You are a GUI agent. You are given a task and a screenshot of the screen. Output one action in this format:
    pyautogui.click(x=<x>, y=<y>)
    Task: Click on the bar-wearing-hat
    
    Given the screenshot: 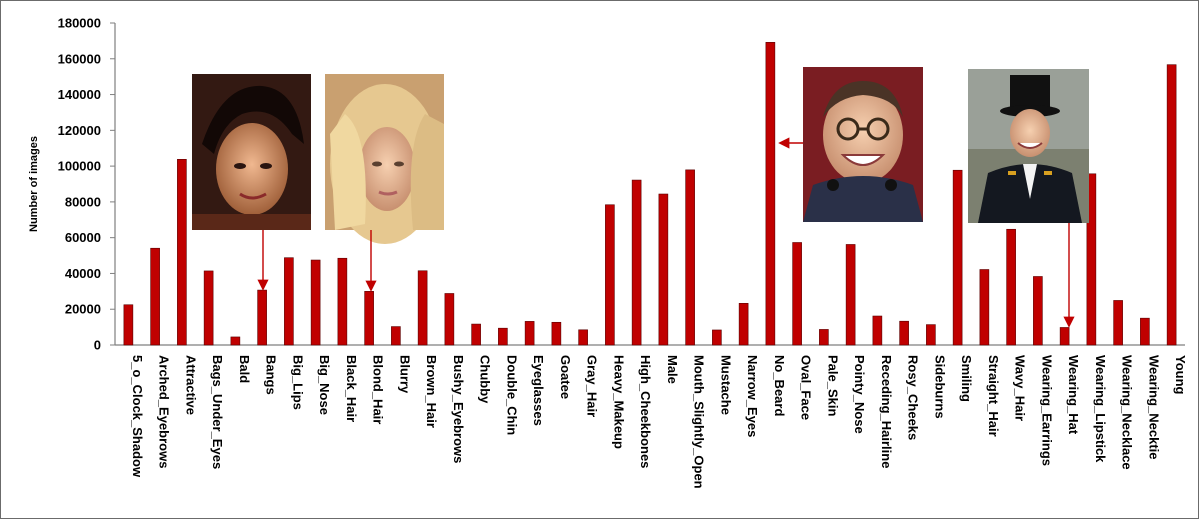 What is the action you would take?
    pyautogui.click(x=1064, y=336)
    